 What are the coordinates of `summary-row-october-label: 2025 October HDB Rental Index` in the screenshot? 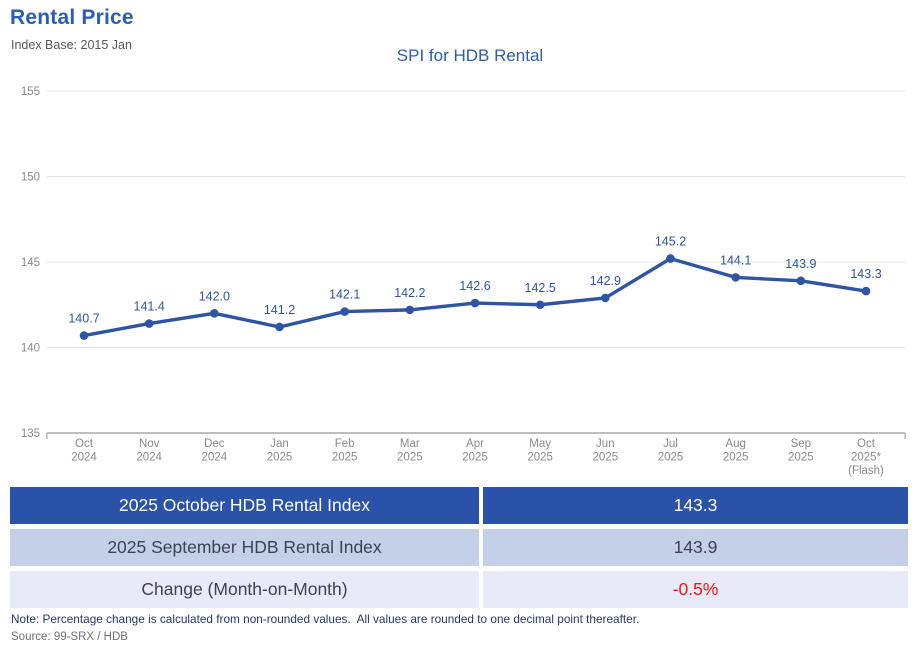 It's located at (244, 505).